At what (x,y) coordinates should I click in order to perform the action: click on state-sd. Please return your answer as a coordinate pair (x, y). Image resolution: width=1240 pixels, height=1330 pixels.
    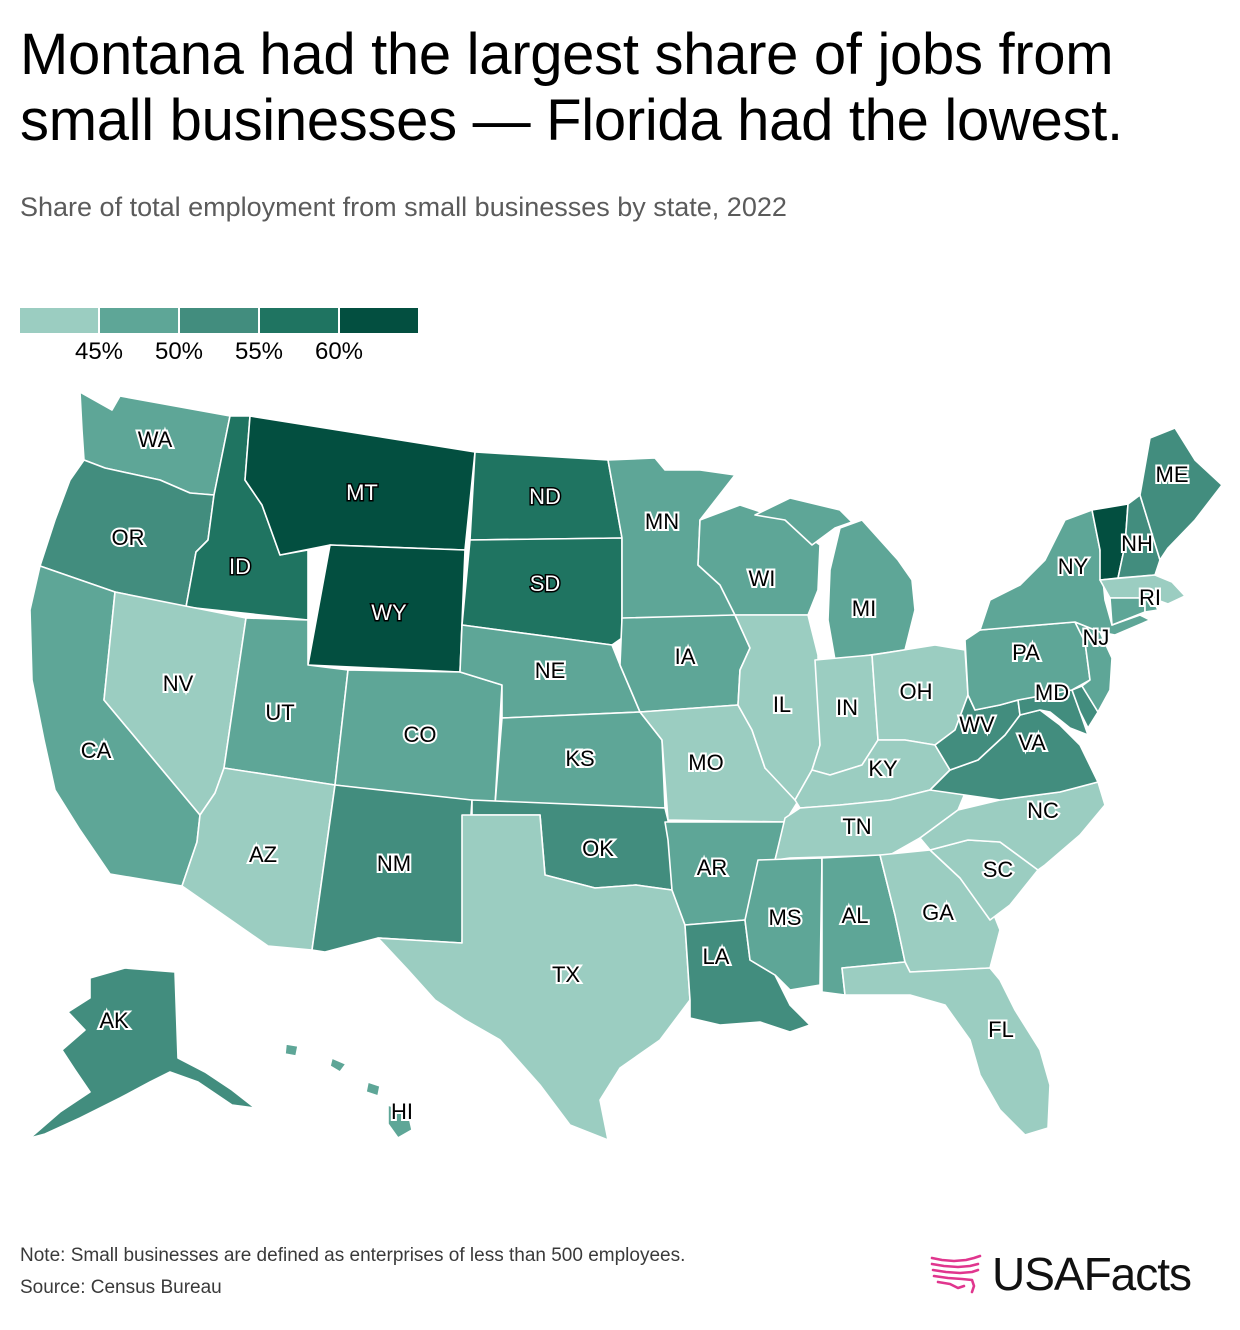
    Looking at the image, I should click on (542, 591).